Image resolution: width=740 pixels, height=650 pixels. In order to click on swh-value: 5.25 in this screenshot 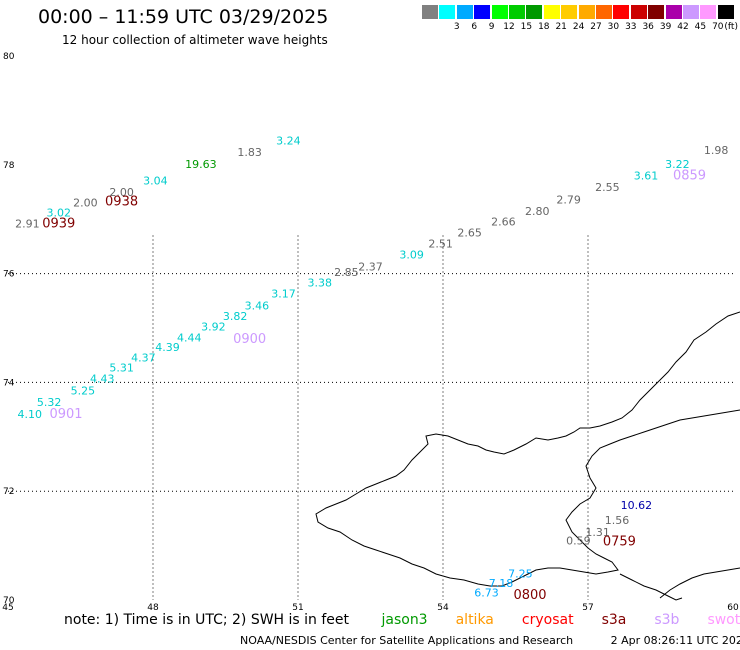, I will do `click(83, 390)`.